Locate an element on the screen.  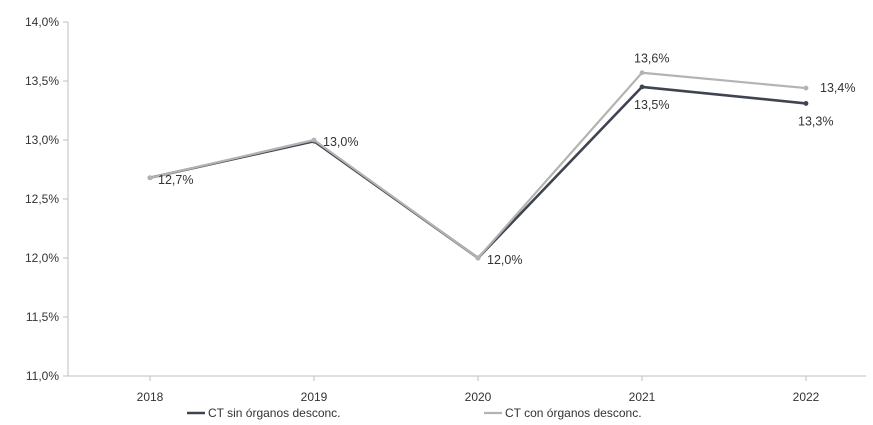
x-tick-label: 2020 is located at coordinates (478, 397).